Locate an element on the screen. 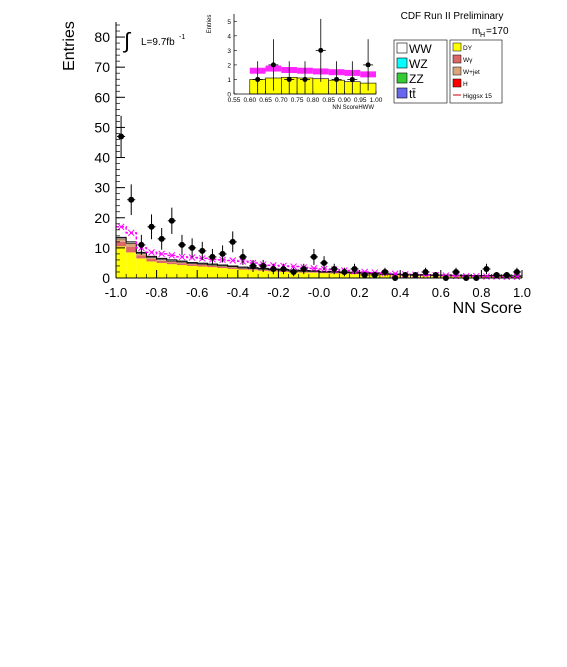  inset-x-tick-1: 0.60 is located at coordinates (249, 97).